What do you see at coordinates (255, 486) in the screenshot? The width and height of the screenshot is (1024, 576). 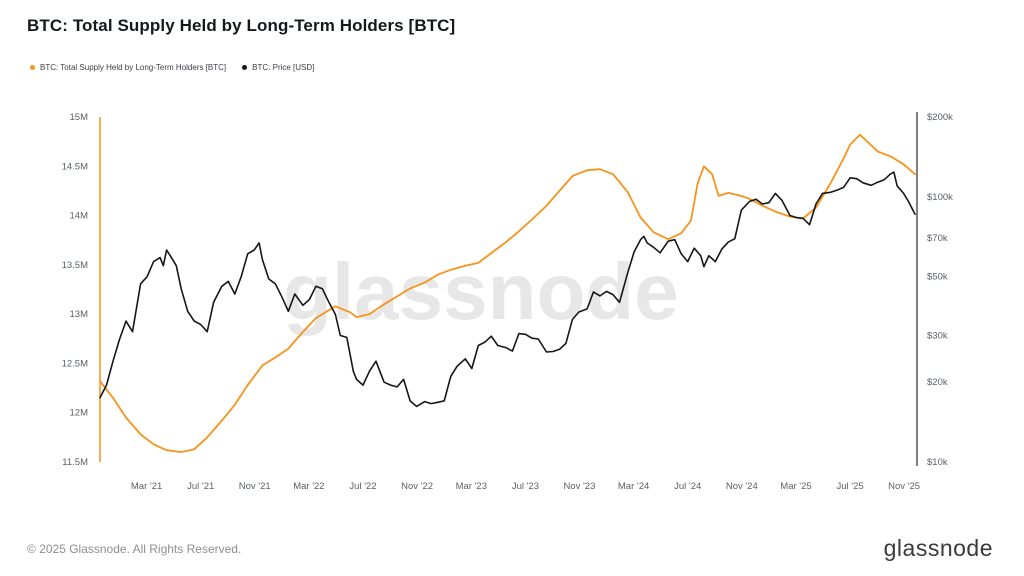 I see `x-axis-tick: Nov '21` at bounding box center [255, 486].